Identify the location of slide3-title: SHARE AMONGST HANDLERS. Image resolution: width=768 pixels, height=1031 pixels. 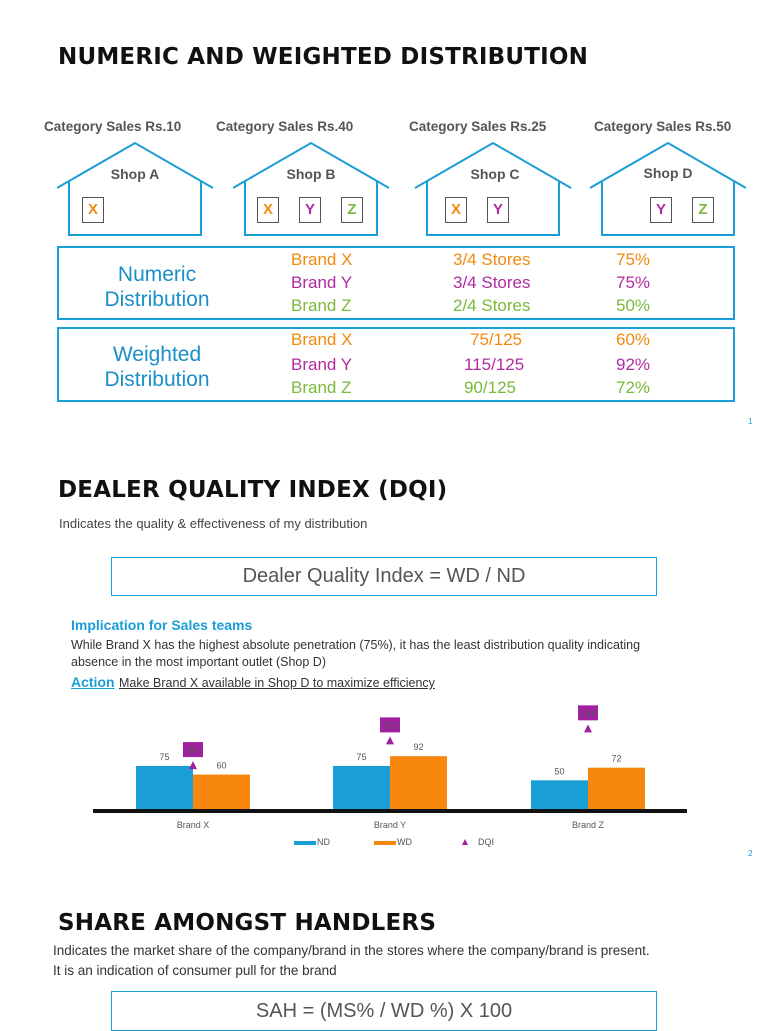
(247, 923).